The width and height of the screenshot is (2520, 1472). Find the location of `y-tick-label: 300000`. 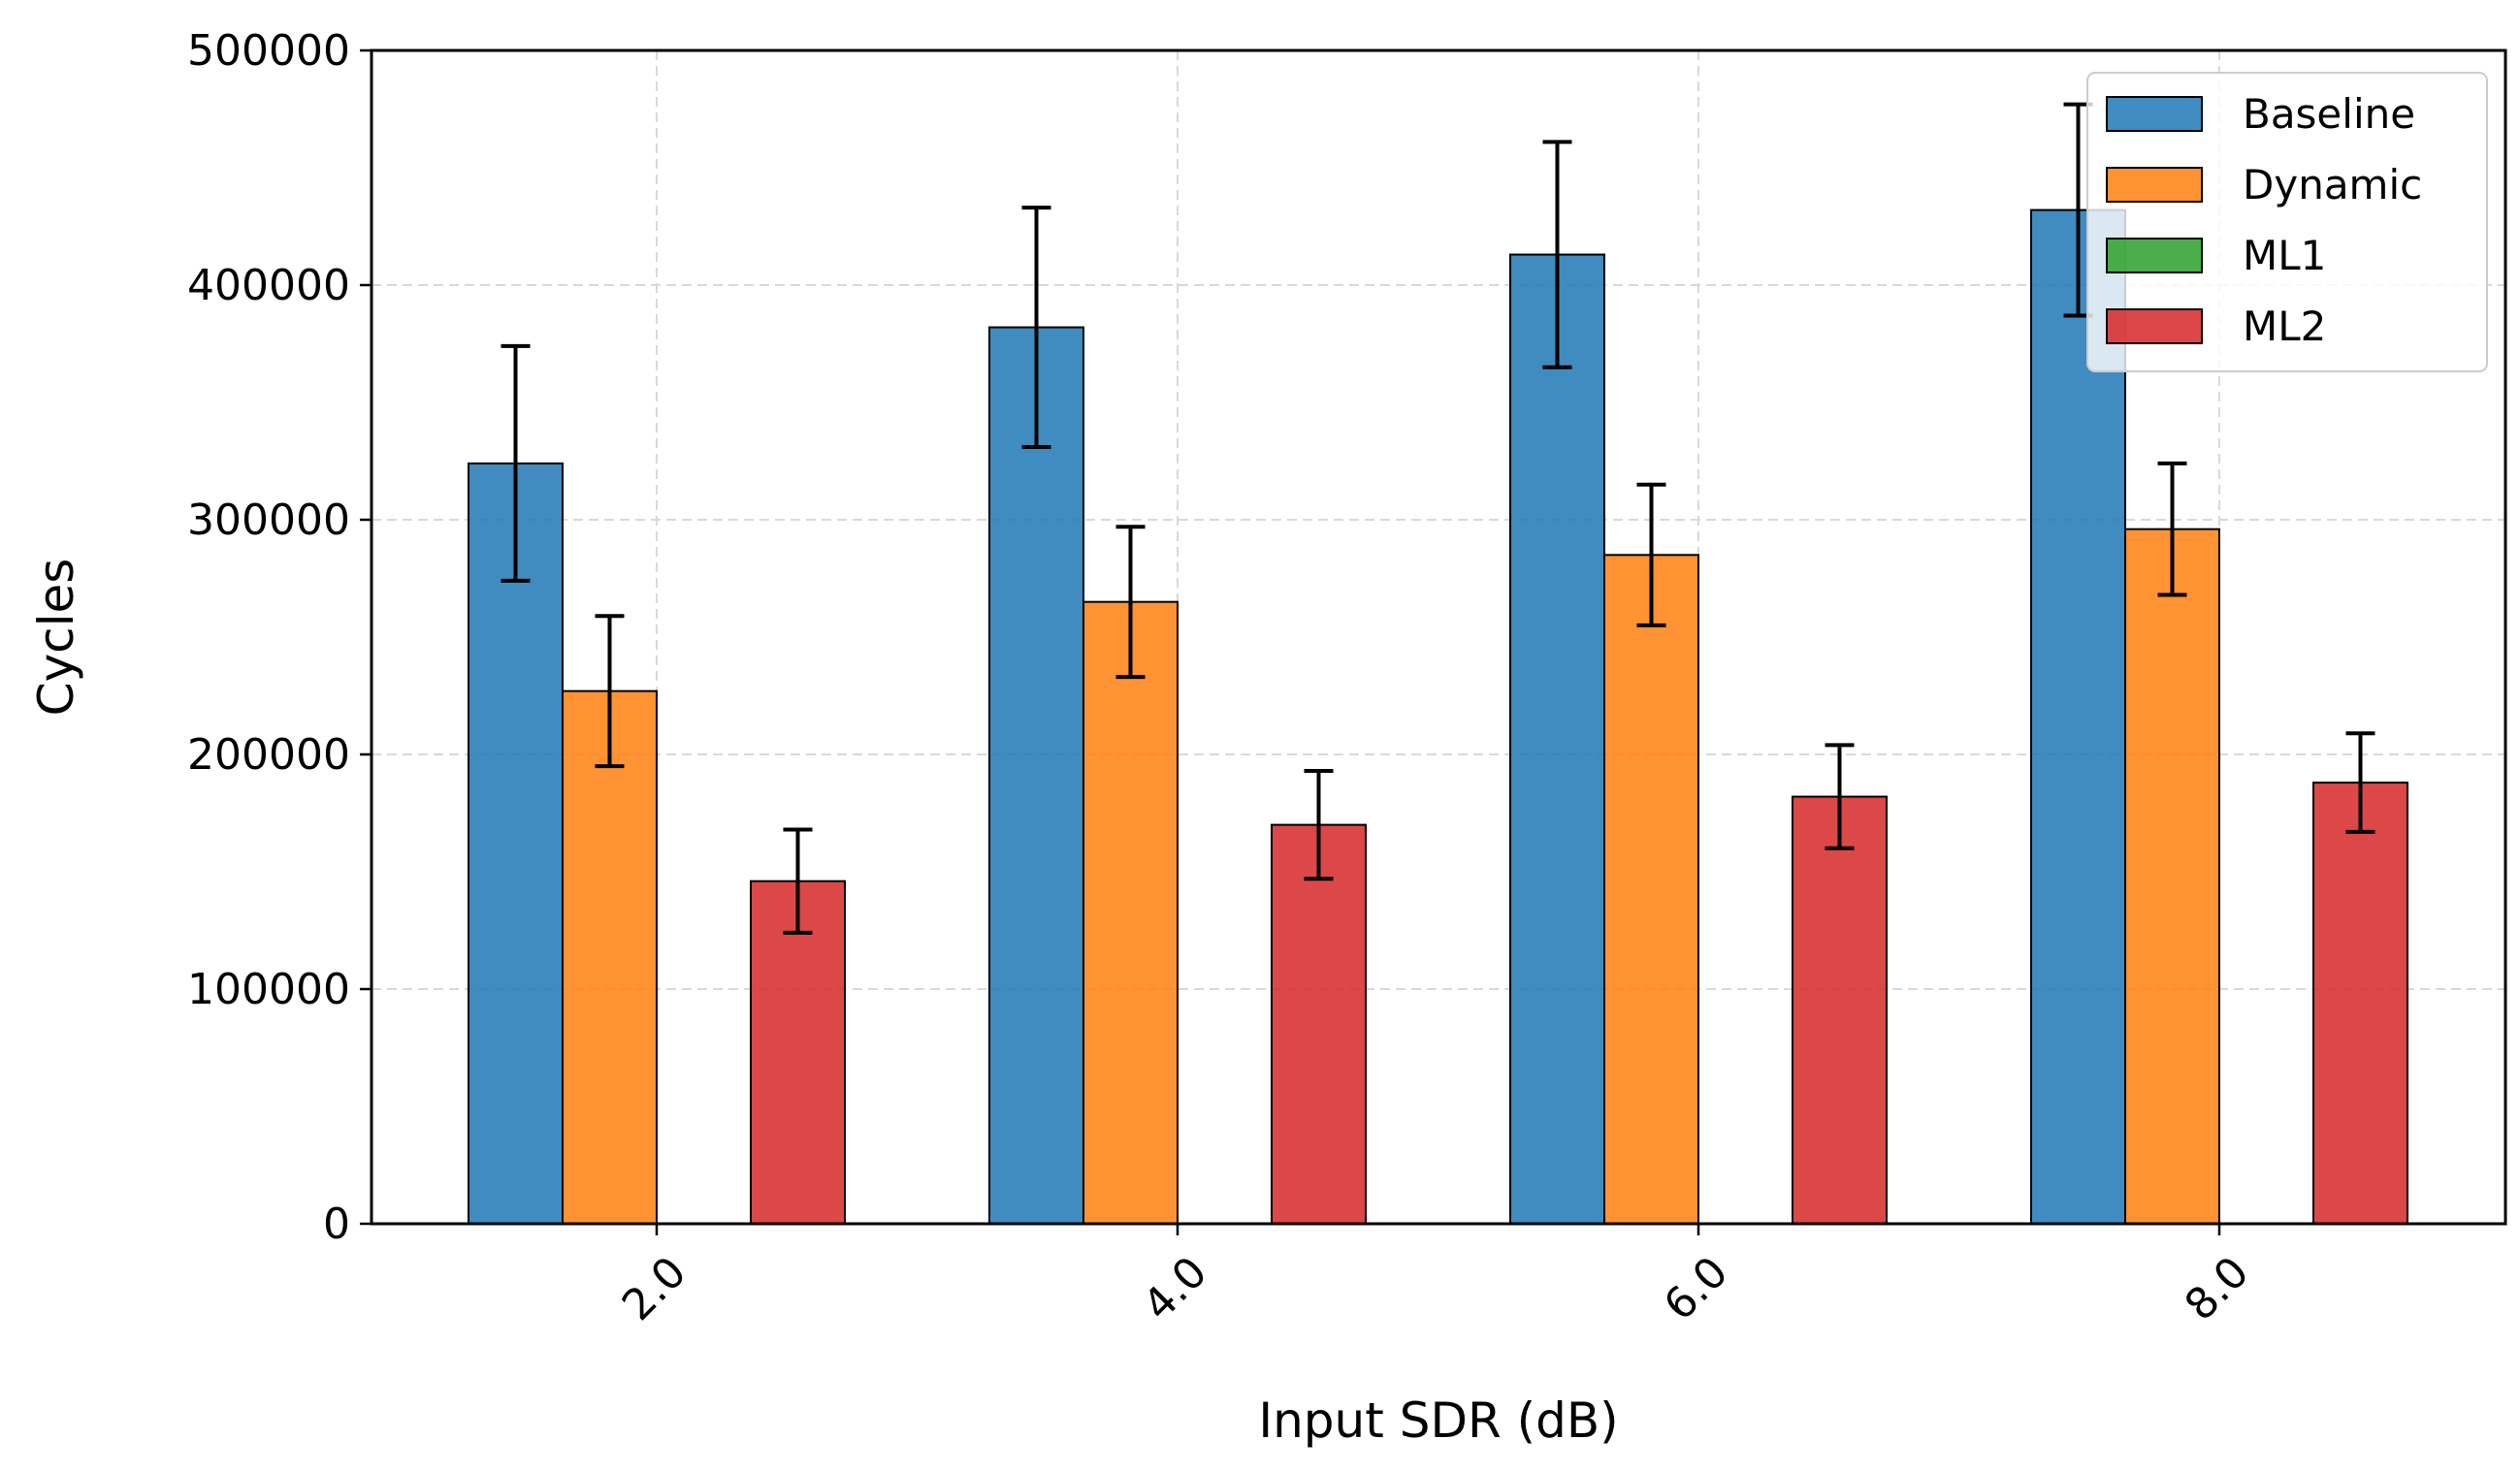

y-tick-label: 300000 is located at coordinates (268, 520).